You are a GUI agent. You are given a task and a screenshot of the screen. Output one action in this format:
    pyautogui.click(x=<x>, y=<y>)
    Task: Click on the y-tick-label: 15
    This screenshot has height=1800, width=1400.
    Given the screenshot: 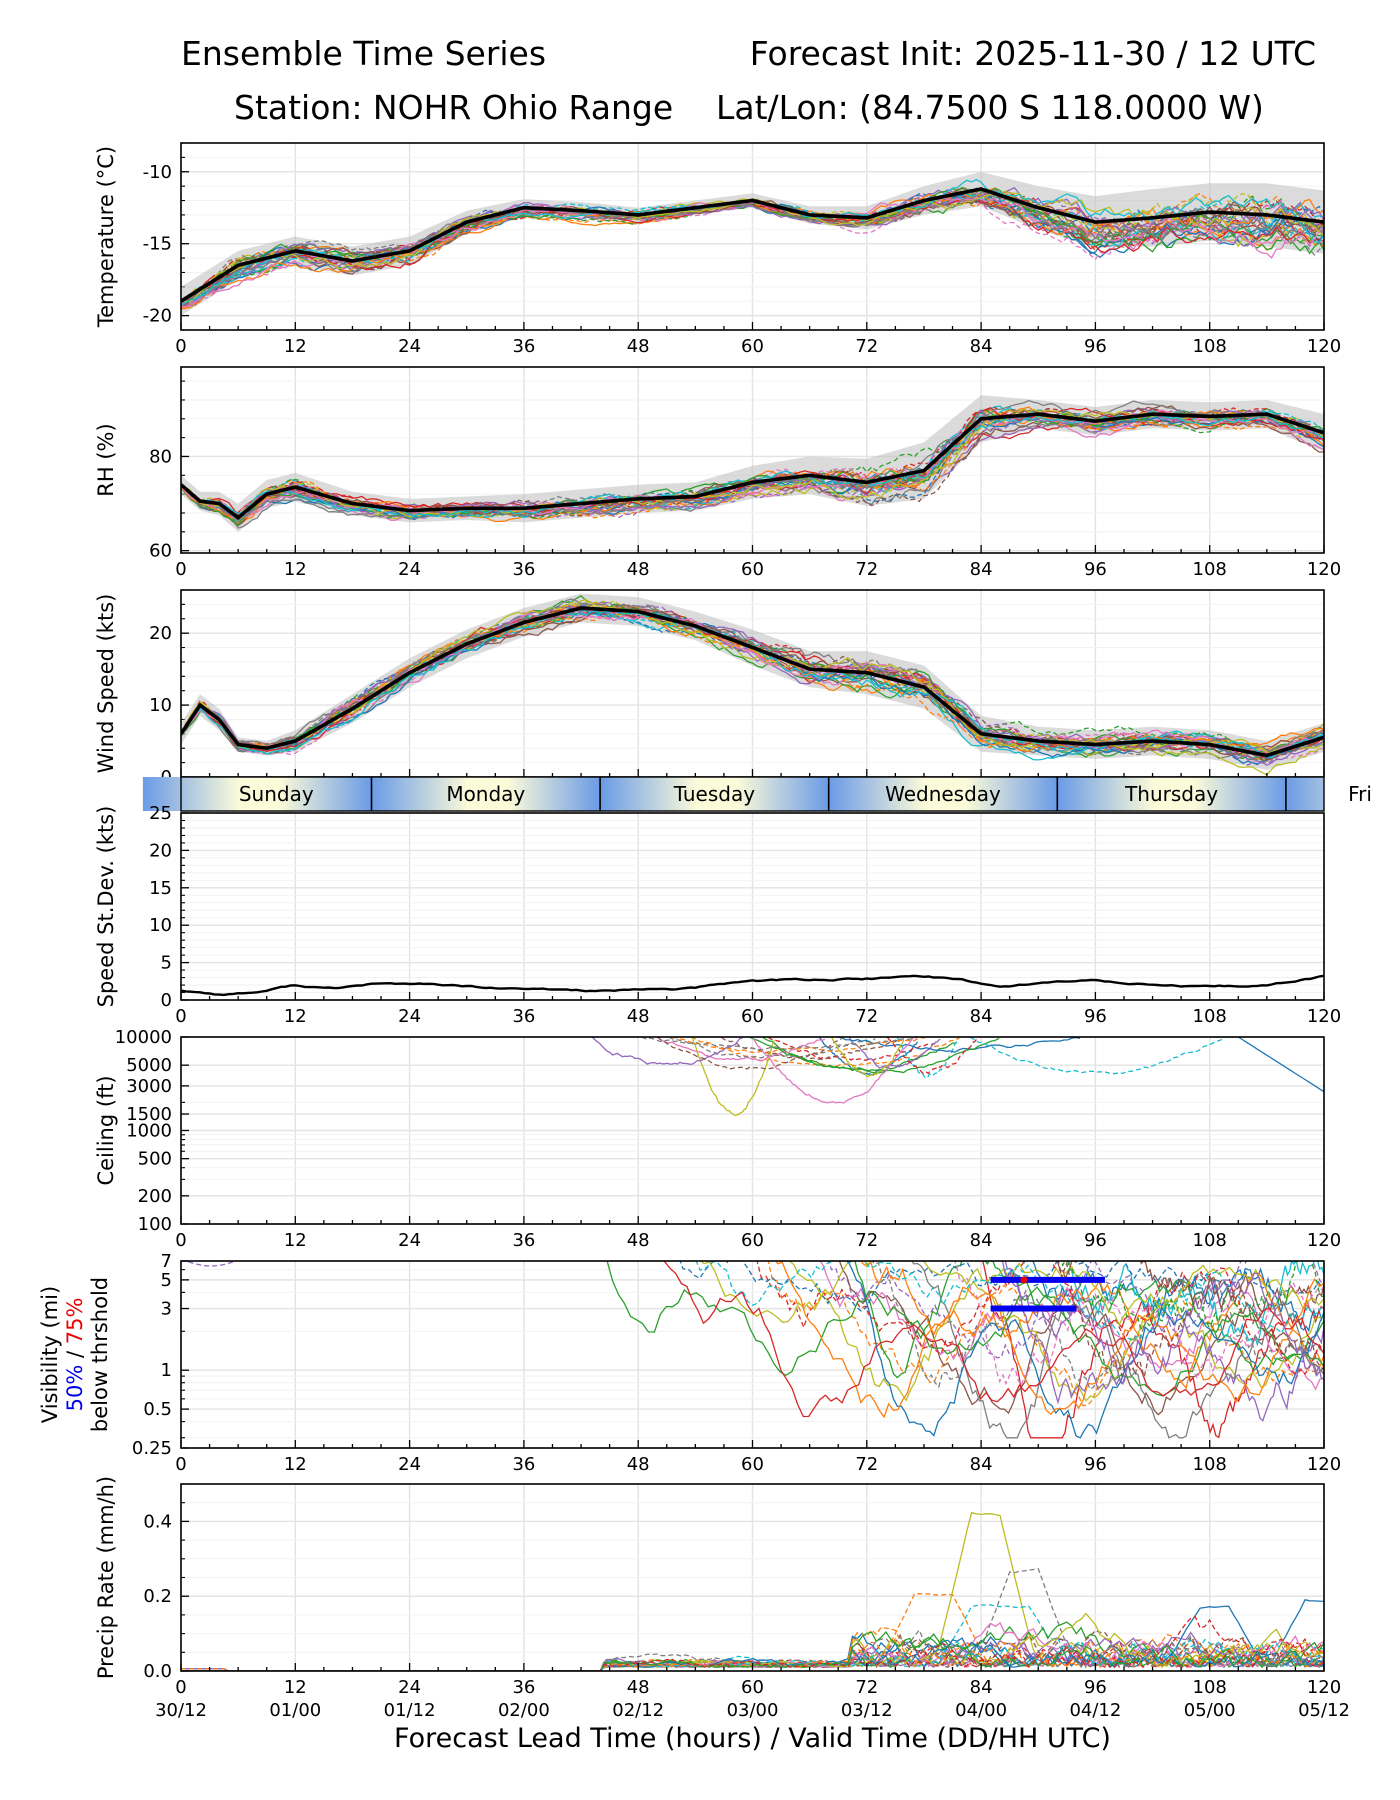 What is the action you would take?
    pyautogui.click(x=160, y=888)
    